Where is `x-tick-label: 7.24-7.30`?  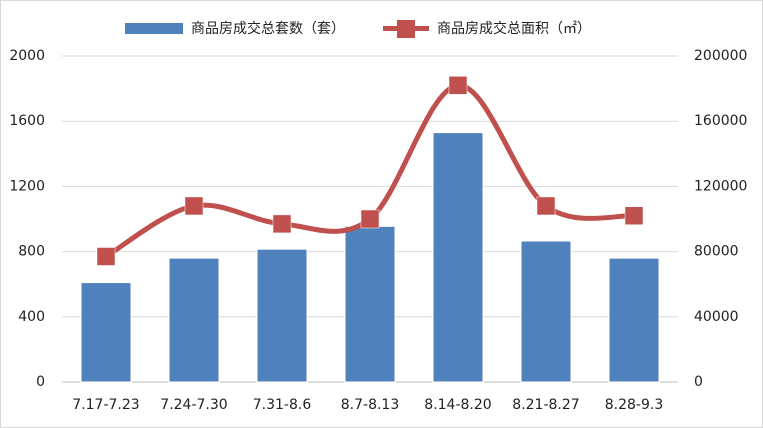
x-tick-label: 7.24-7.30 is located at coordinates (193, 405).